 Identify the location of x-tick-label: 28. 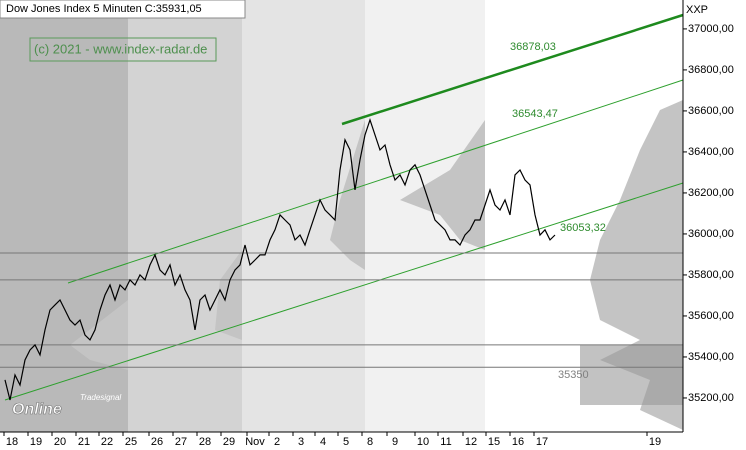
(205, 442).